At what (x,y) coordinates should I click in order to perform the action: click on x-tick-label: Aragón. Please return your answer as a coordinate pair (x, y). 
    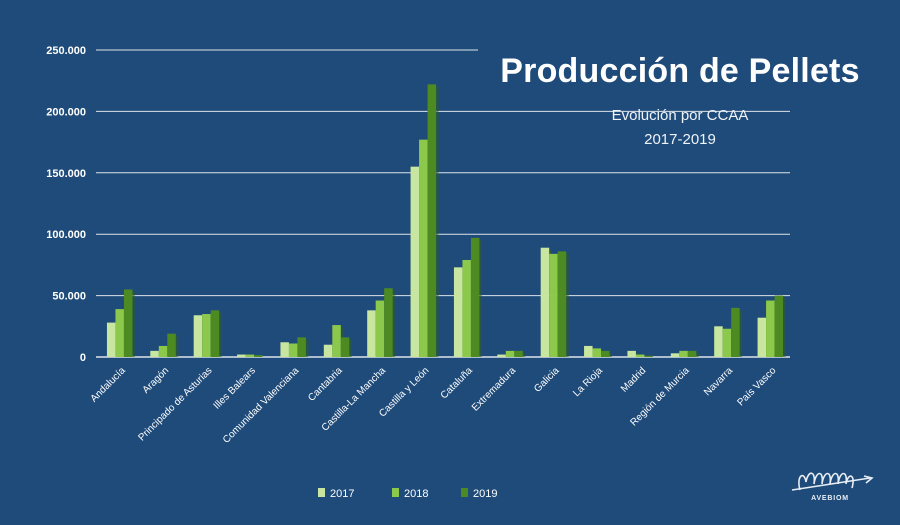
    Looking at the image, I should click on (156, 380).